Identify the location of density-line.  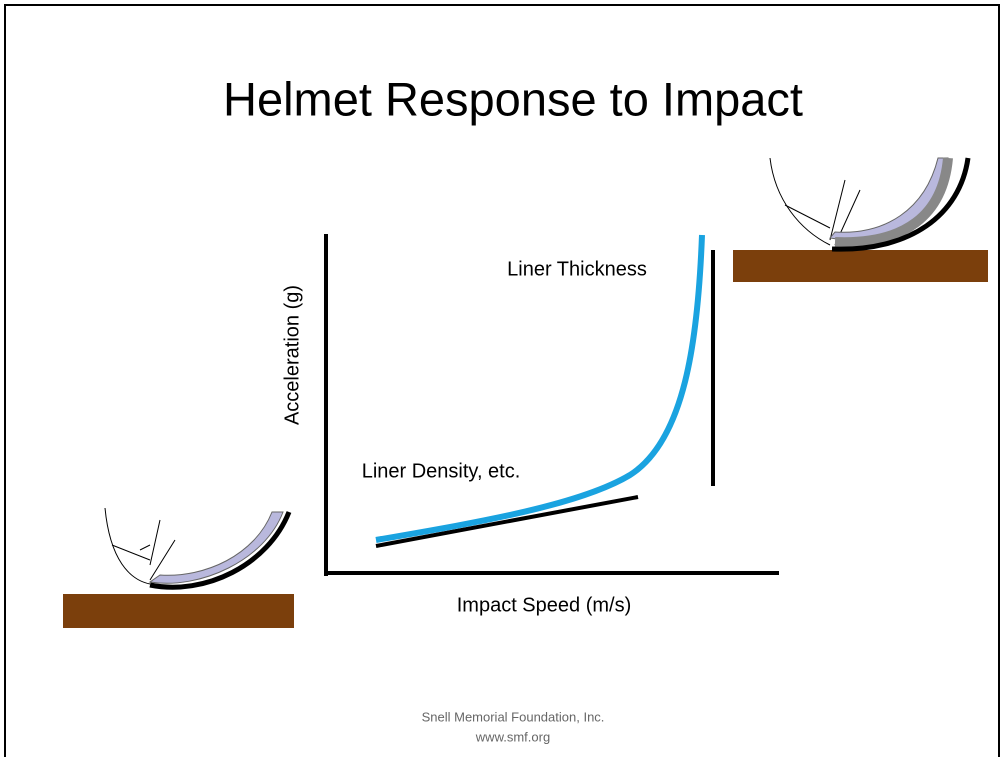
(507, 521).